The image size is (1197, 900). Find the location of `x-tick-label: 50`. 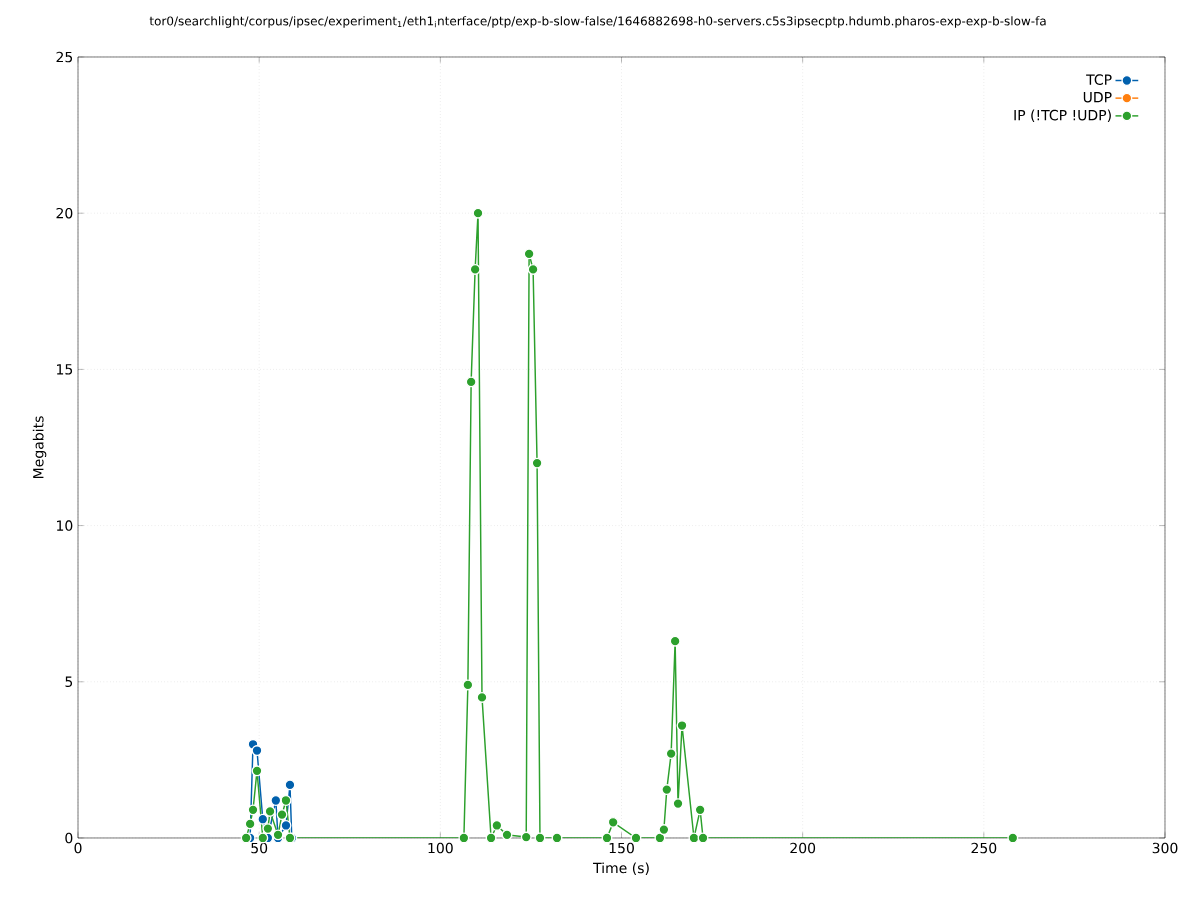

x-tick-label: 50 is located at coordinates (259, 848).